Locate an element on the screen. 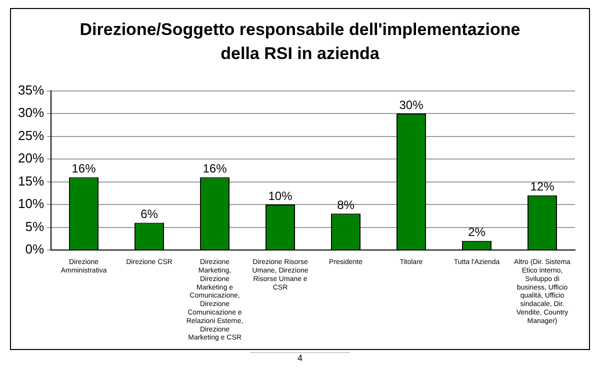  data-label: 6% is located at coordinates (149, 214).